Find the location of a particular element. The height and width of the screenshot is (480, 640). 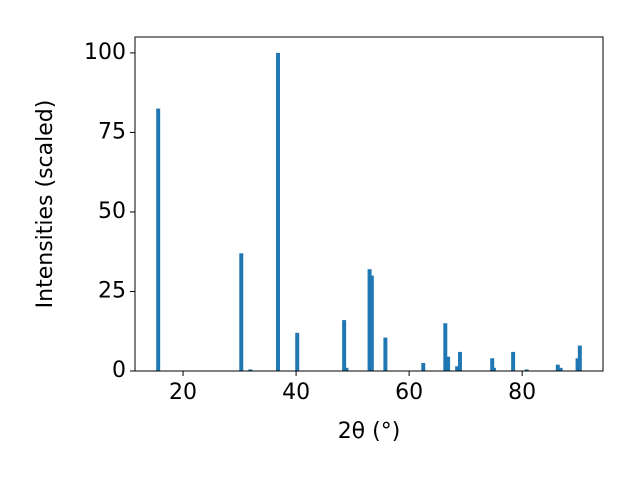

x-tick-label: 40 is located at coordinates (296, 392).